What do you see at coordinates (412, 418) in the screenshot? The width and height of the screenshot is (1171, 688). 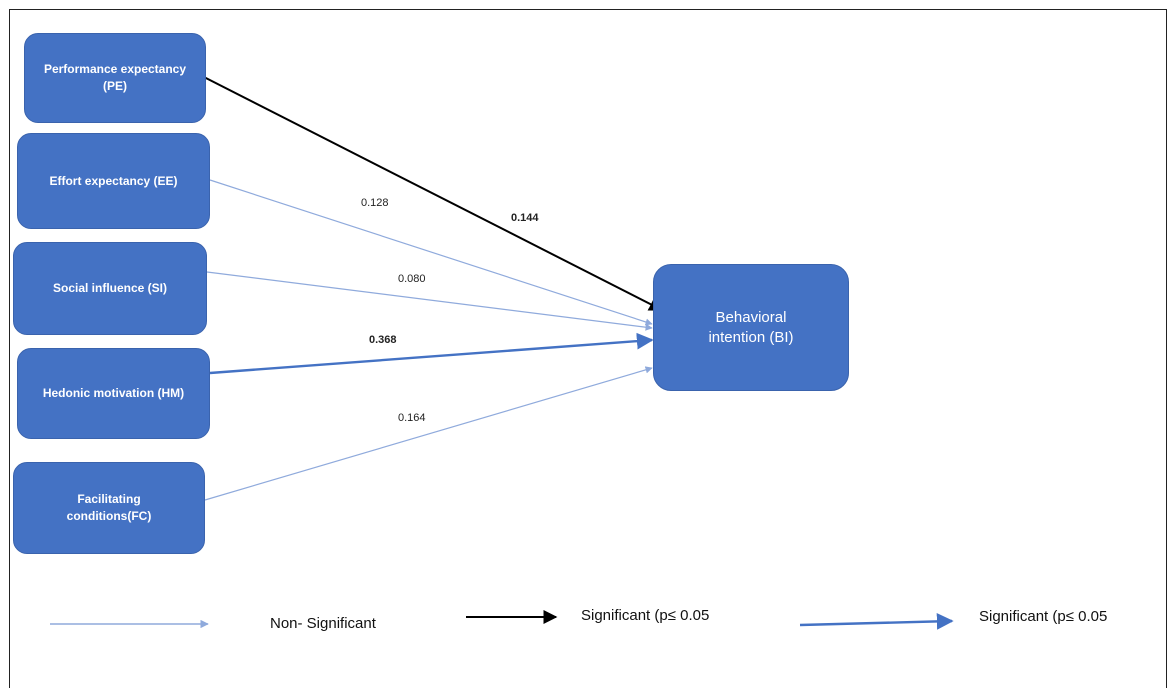 I see `coefficient-fc: 0.164` at bounding box center [412, 418].